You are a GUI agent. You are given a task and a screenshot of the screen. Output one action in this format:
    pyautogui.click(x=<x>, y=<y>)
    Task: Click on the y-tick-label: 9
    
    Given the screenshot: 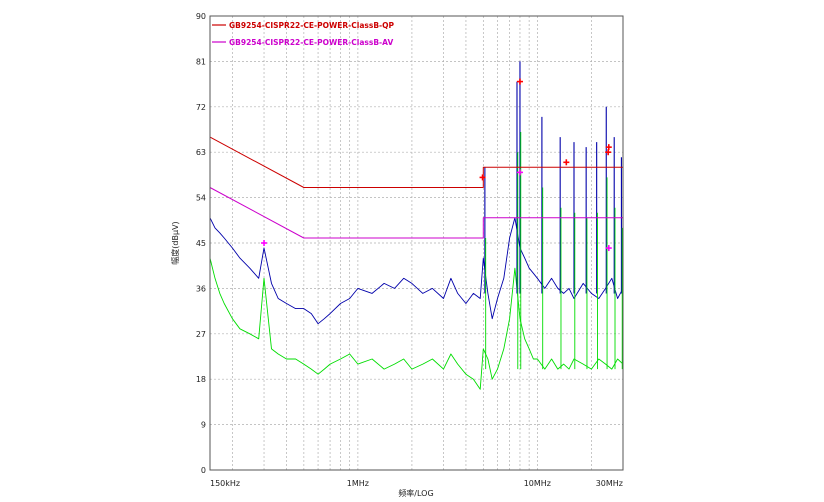 What is the action you would take?
    pyautogui.click(x=203, y=425)
    